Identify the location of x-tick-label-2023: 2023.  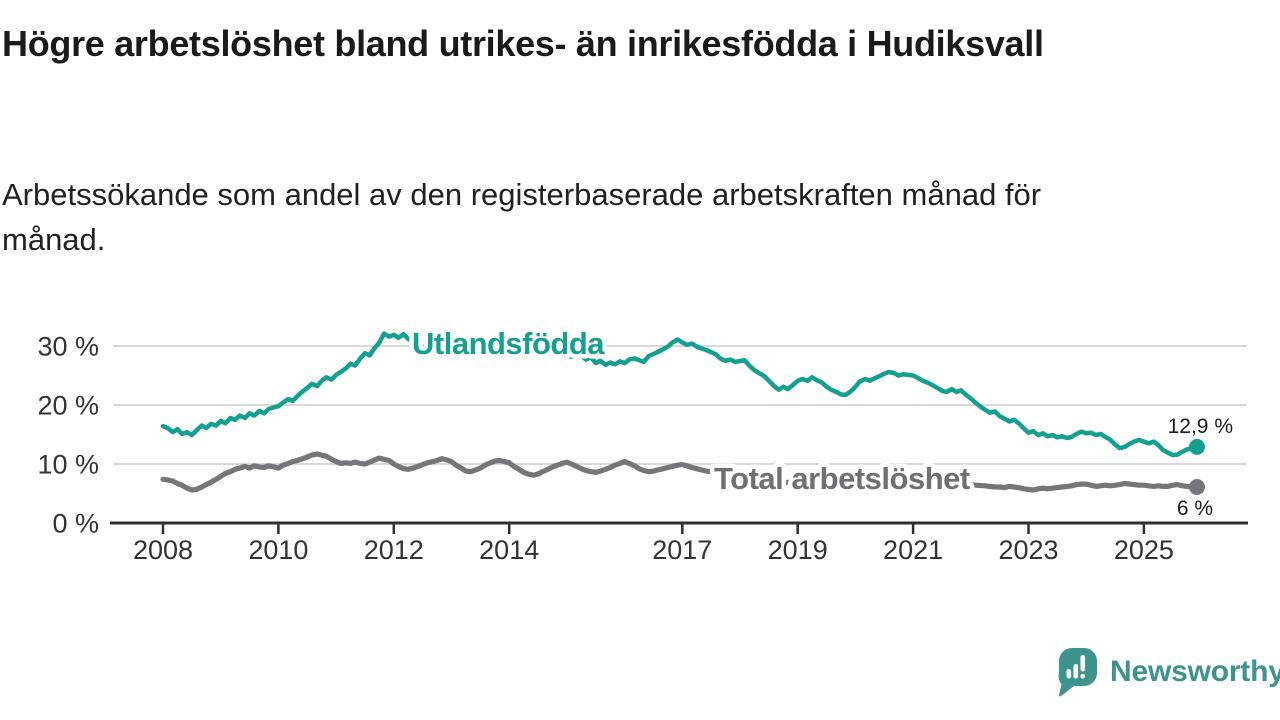
(1028, 550).